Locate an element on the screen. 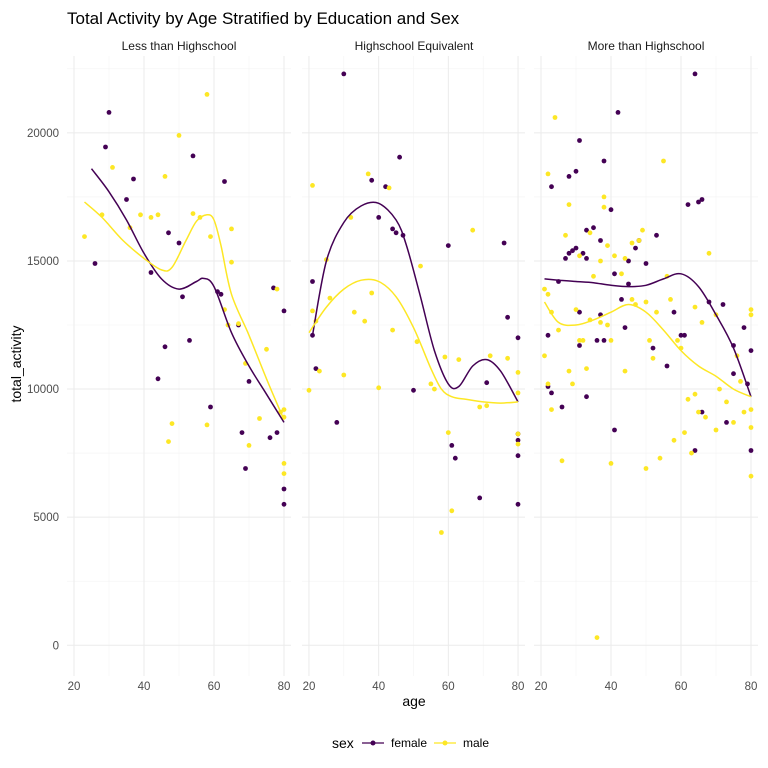  legend-item-male: male is located at coordinates (461, 743).